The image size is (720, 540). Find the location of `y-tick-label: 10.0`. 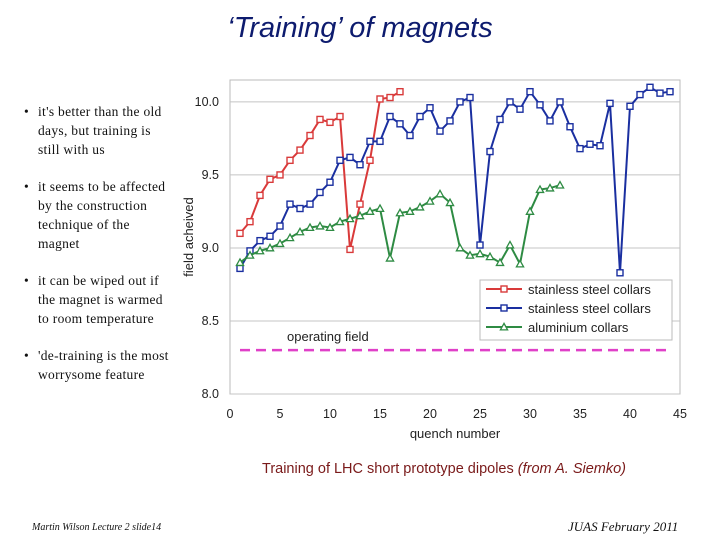

y-tick-label: 10.0 is located at coordinates (207, 102).